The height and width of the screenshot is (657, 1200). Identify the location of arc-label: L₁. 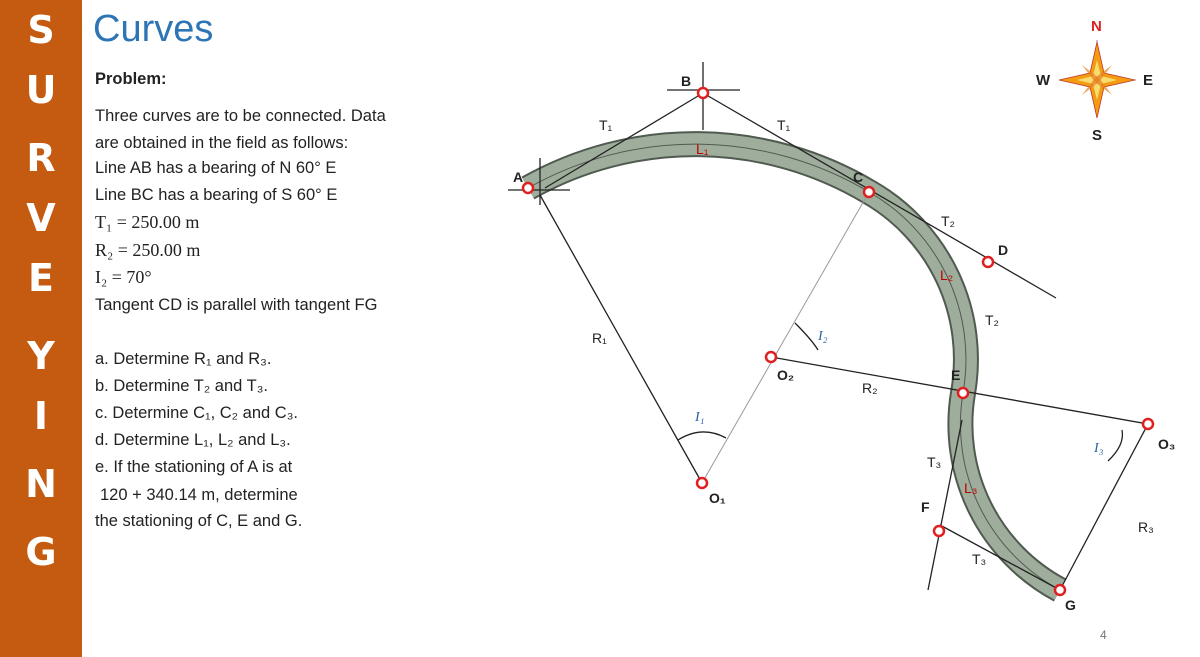
(702, 149).